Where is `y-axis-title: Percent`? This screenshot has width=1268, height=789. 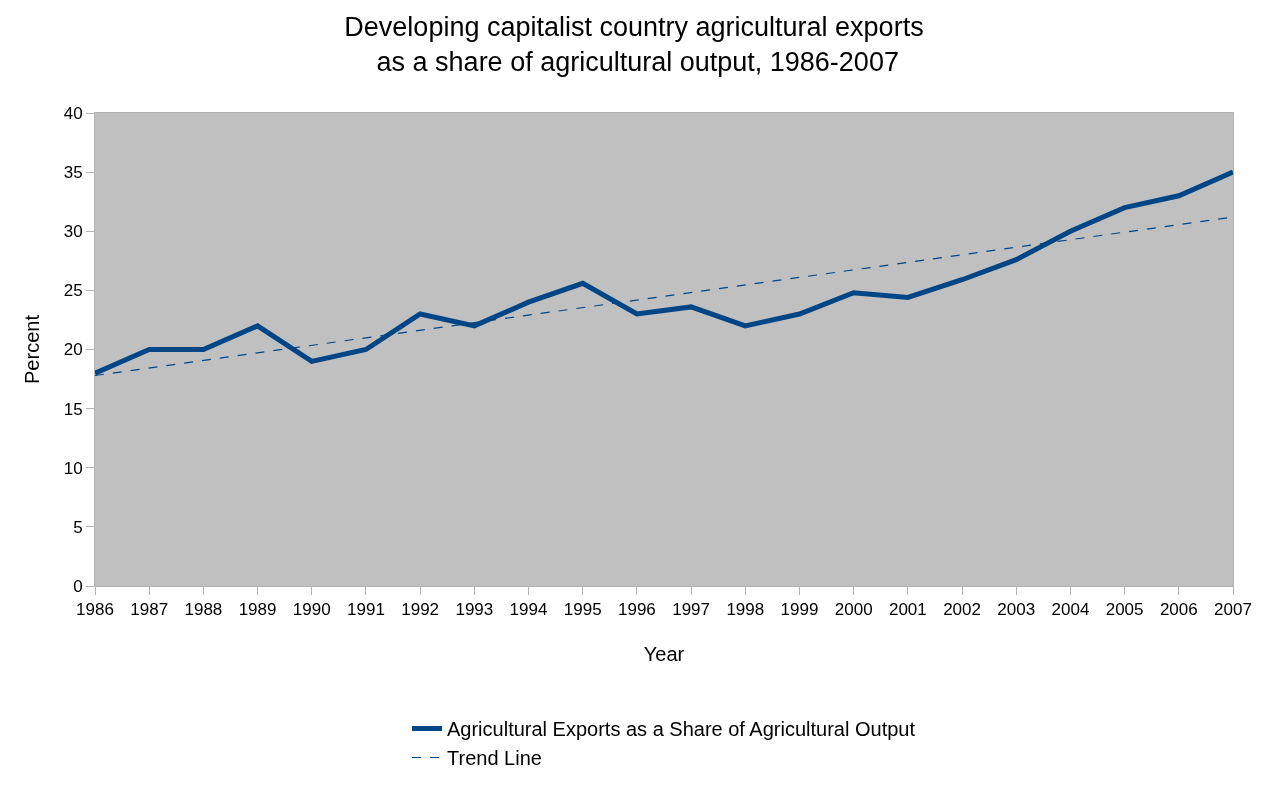
y-axis-title: Percent is located at coordinates (32, 349).